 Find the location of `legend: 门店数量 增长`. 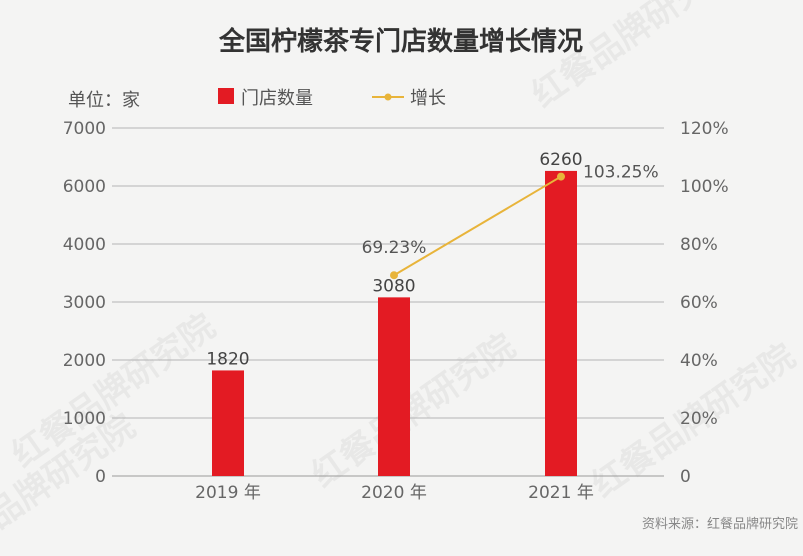

legend: 门店数量 增长 is located at coordinates (332, 98).